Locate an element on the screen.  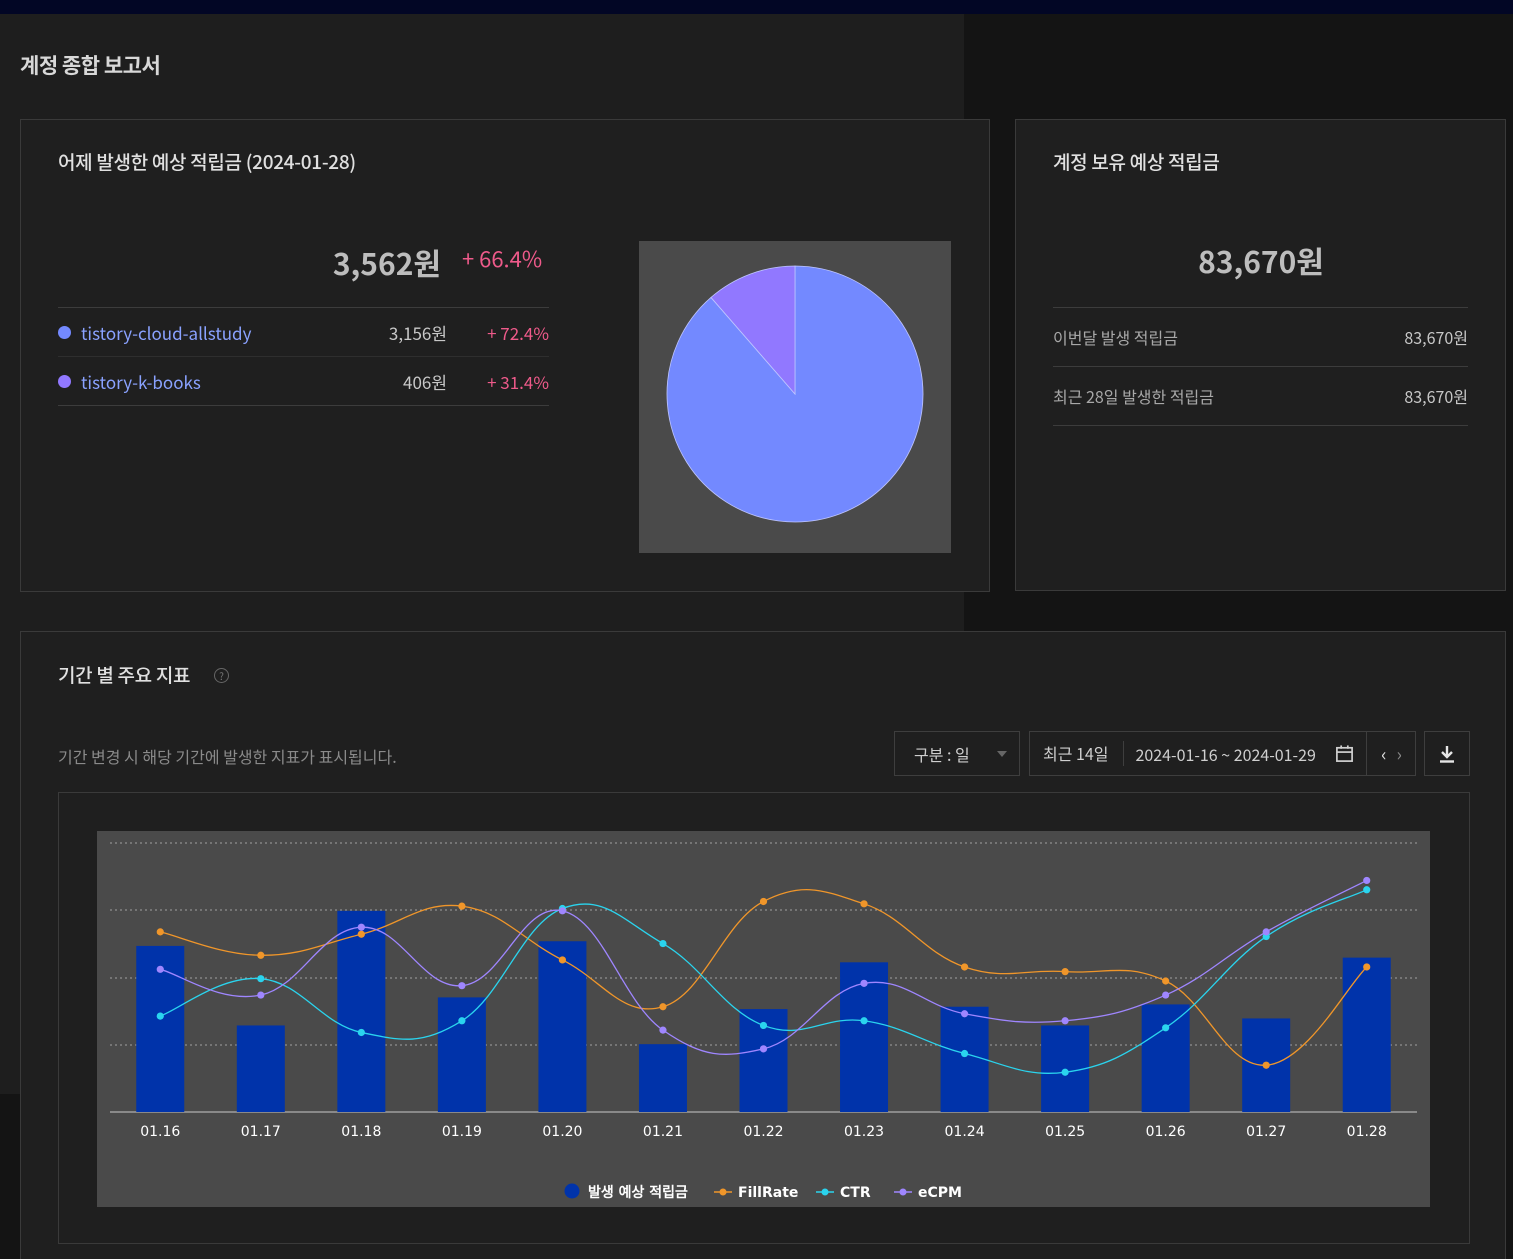
x-tick-label: 01.25 is located at coordinates (1065, 1132).